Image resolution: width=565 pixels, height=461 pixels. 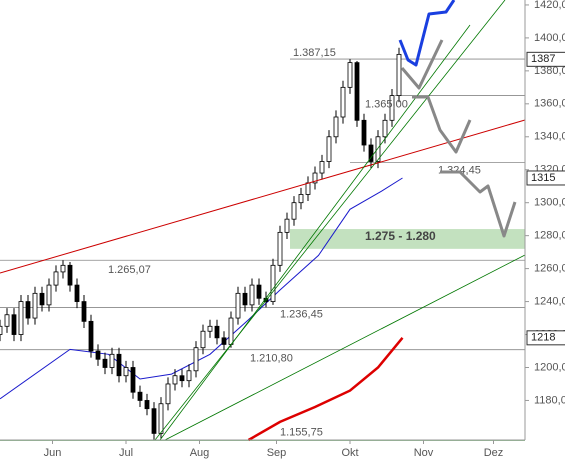 What do you see at coordinates (549, 269) in the screenshot?
I see `y-tick-label: 1260,0` at bounding box center [549, 269].